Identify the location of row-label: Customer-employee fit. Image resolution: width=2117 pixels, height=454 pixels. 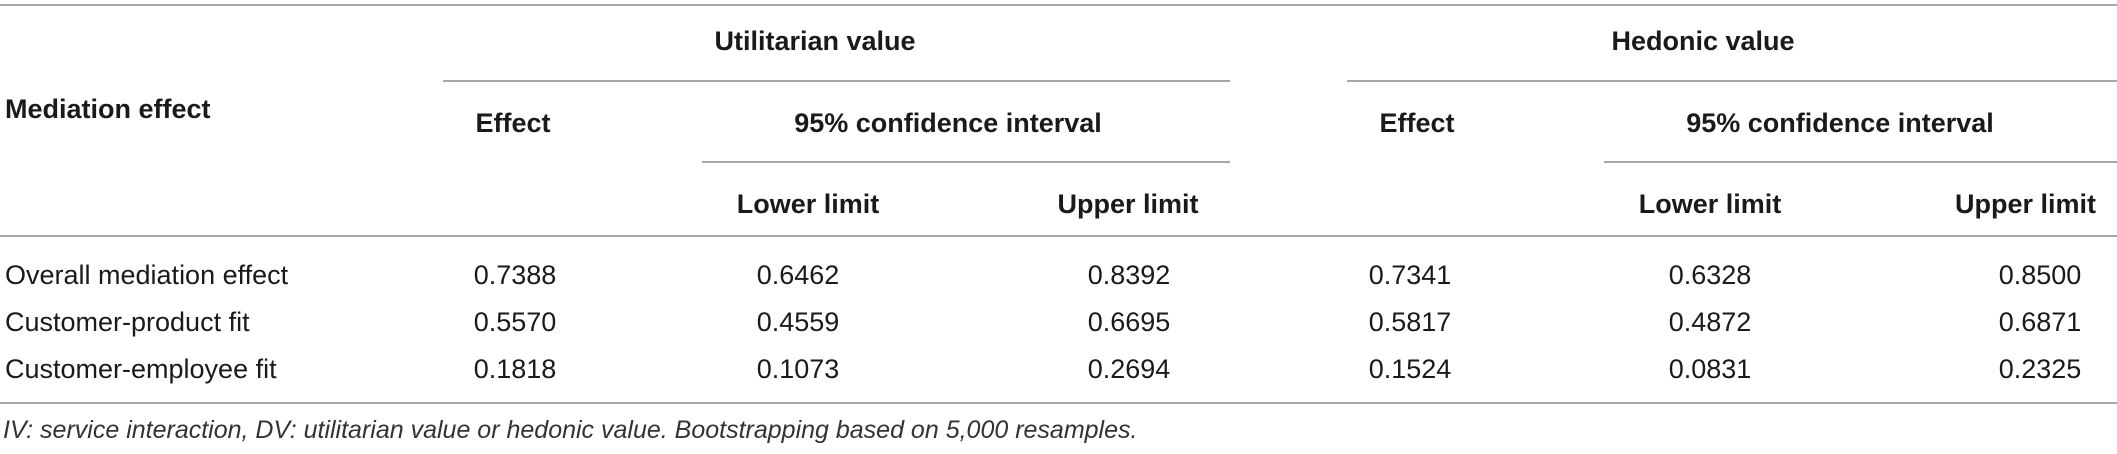
(141, 369).